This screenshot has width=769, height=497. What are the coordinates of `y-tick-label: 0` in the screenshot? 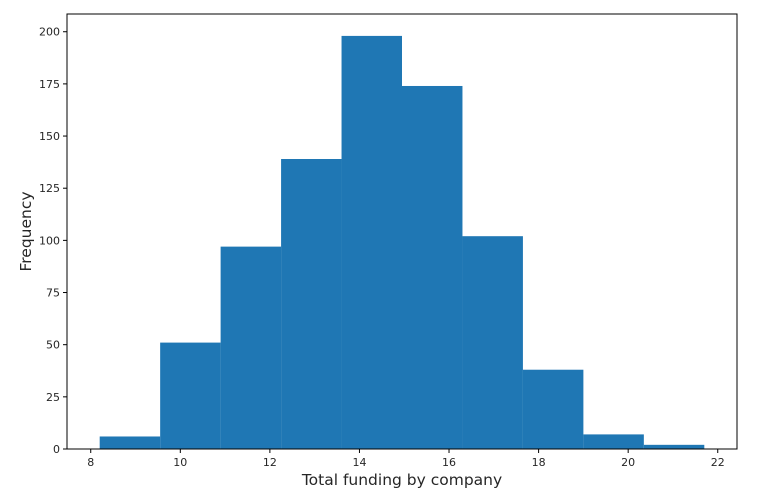 It's located at (56, 449).